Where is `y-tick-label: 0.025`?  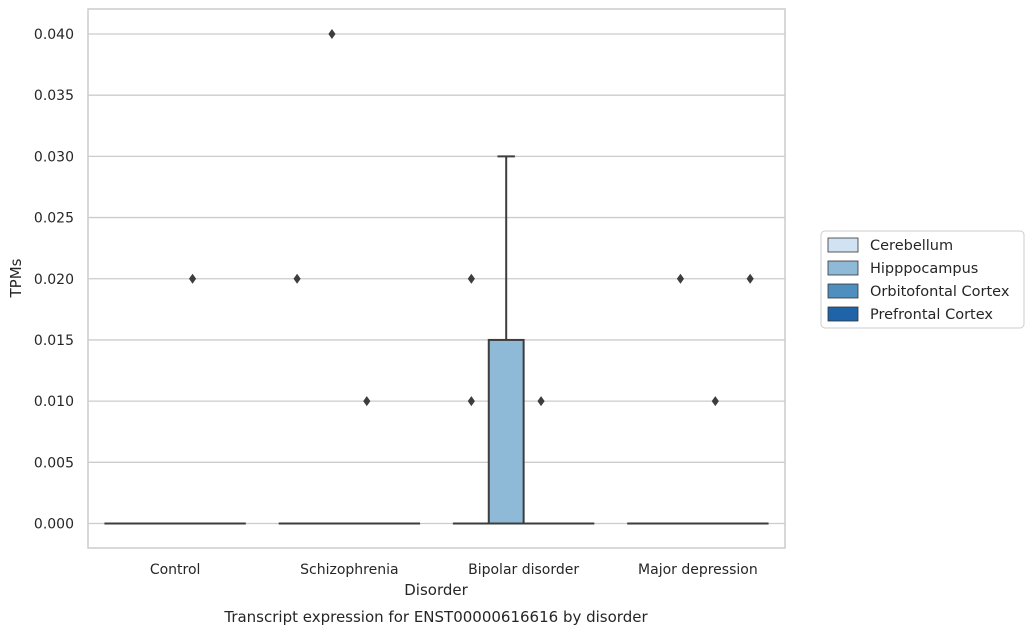
y-tick-label: 0.025 is located at coordinates (54, 219).